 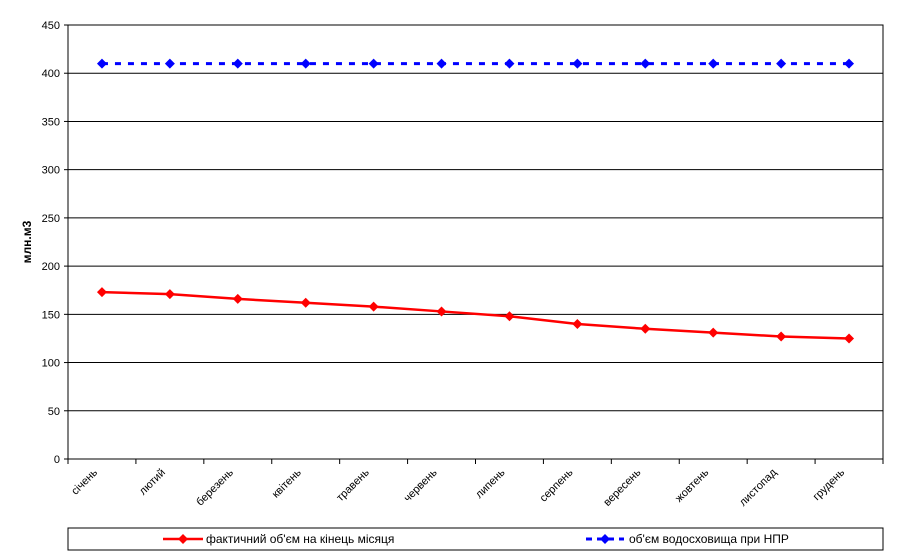 I want to click on x-tick-label: квітень, so click(x=287, y=483).